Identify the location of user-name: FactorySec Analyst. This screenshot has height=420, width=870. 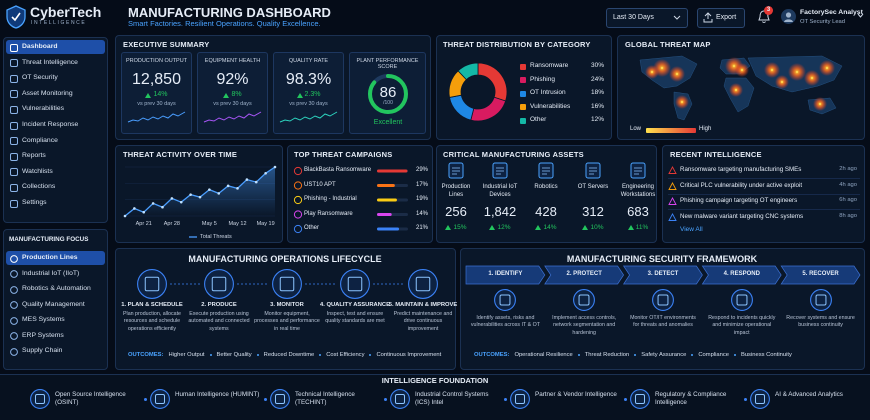
(831, 12).